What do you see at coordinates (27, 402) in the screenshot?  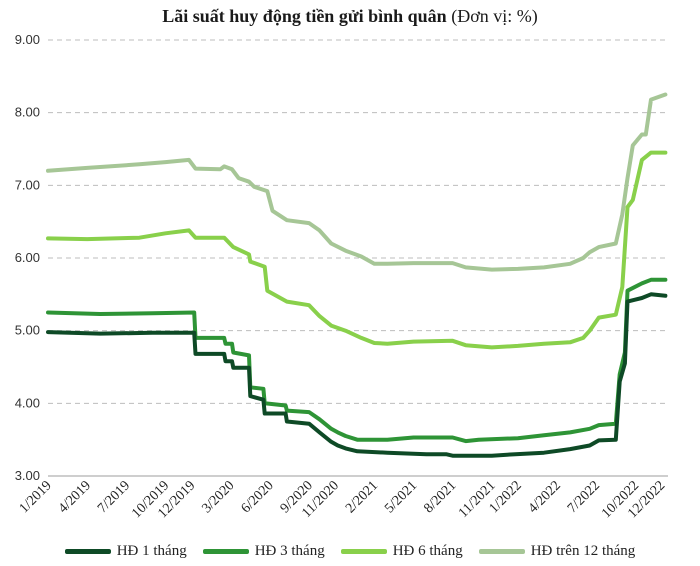 I see `y-tick-label: 4.00` at bounding box center [27, 402].